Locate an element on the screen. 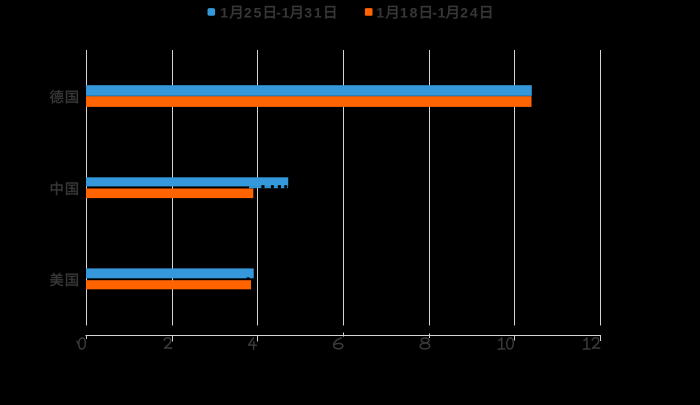  svg-text: 3 is located at coordinates (308, 13).